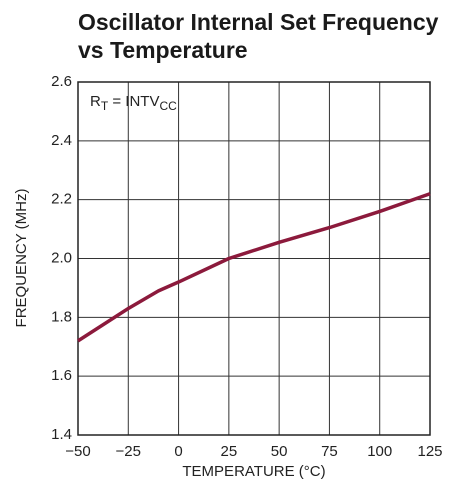 This screenshot has height=487, width=465. I want to click on x-tick-label: 125, so click(429, 451).